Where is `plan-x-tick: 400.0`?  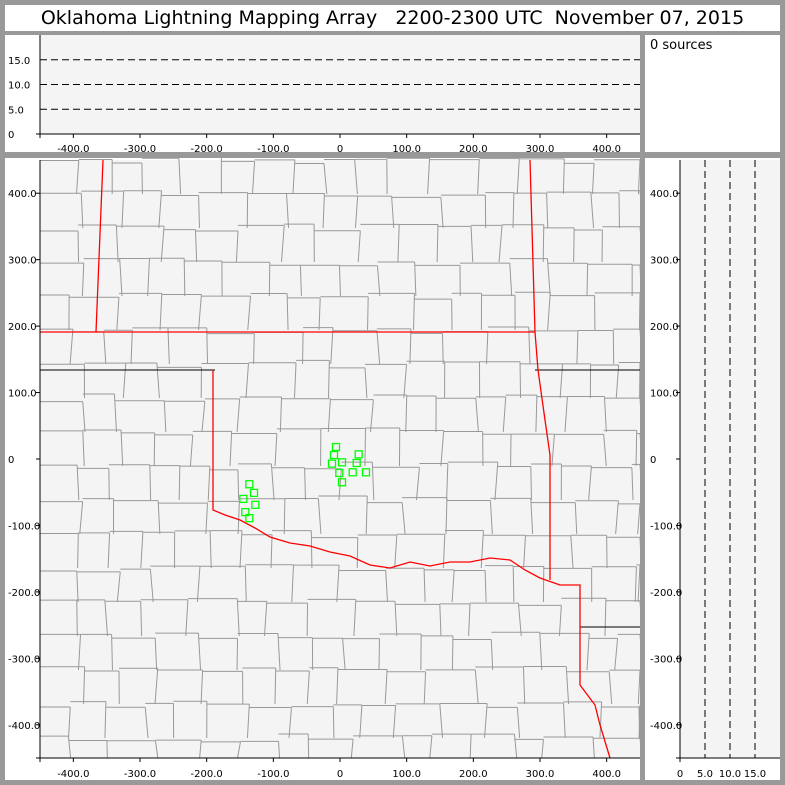 plan-x-tick: 400.0 is located at coordinates (606, 774).